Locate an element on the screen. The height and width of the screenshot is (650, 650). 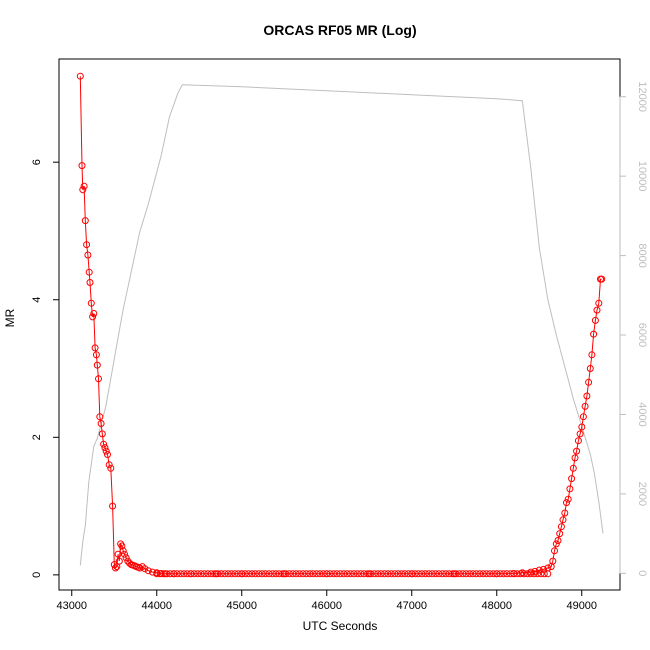
y2-tick-label: 8000 is located at coordinates (642, 255).